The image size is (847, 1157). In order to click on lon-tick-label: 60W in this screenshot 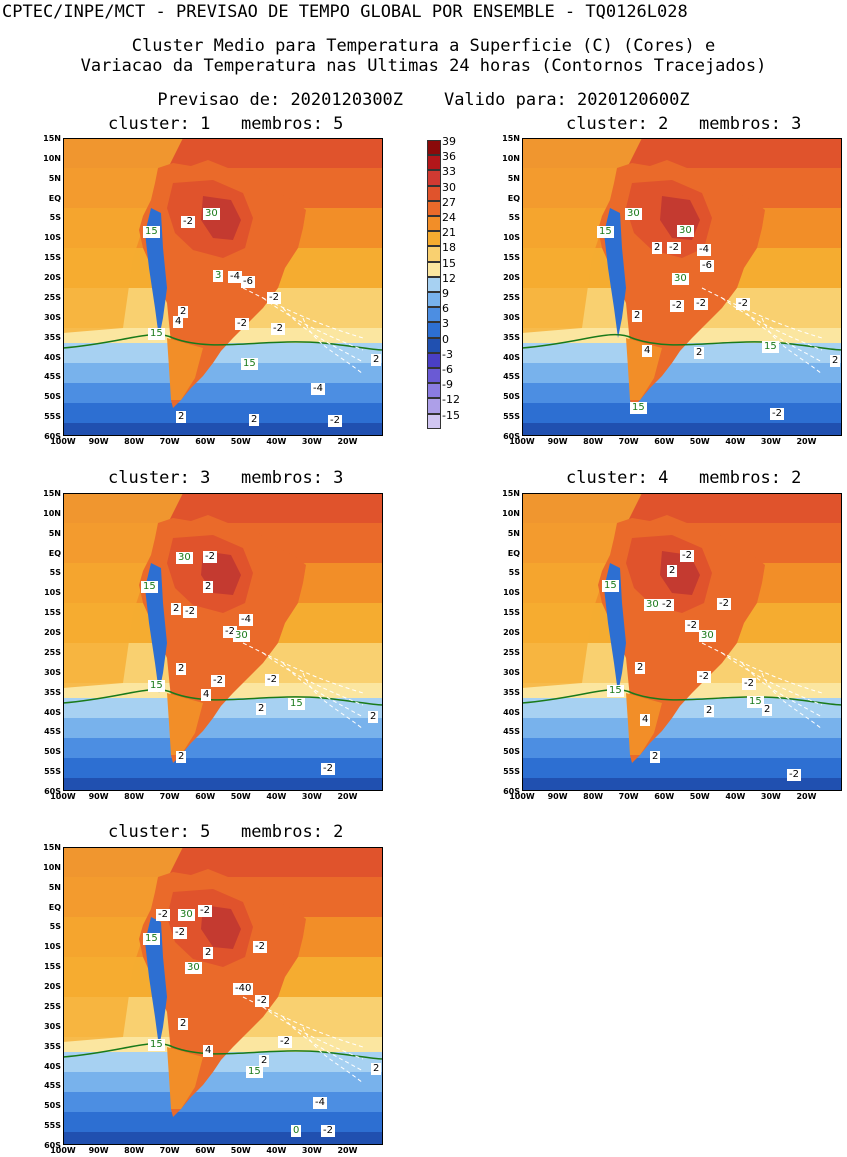, I will do `click(205, 1150)`.